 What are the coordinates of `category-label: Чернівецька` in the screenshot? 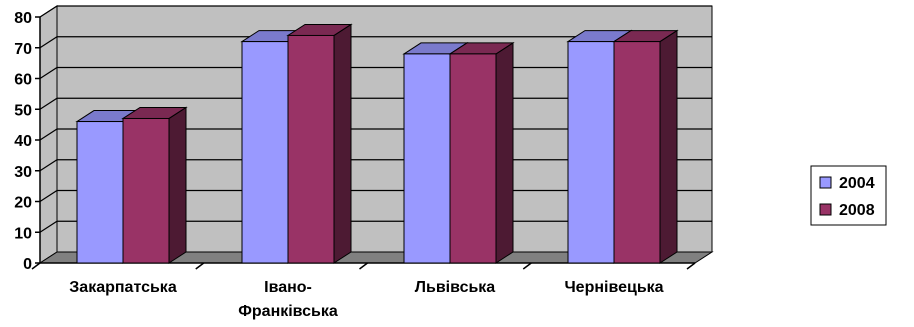 It's located at (613, 287).